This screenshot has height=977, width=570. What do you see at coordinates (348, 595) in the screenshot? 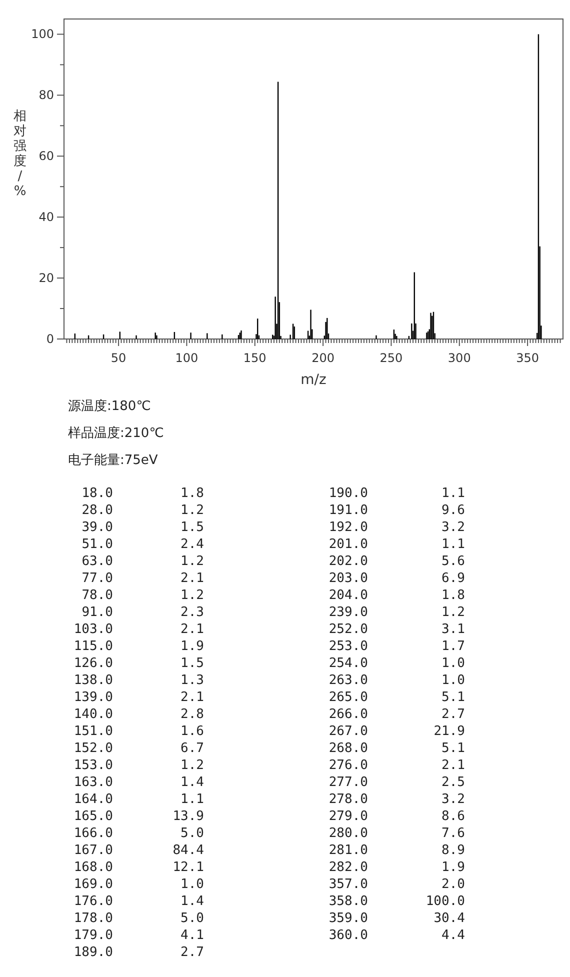
I see `category-label: 204.0` at bounding box center [348, 595].